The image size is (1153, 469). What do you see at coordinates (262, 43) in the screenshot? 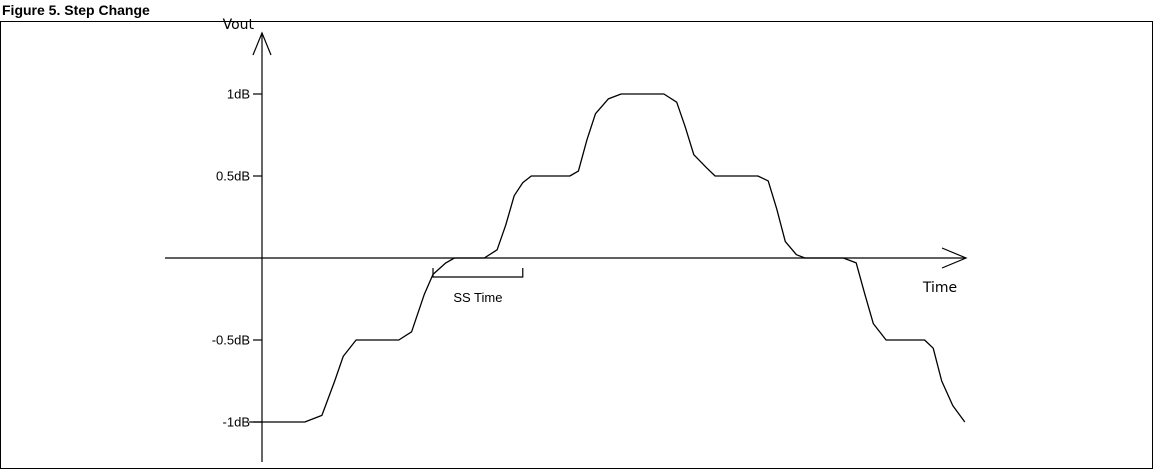
I see `y-axis-arrowhead` at bounding box center [262, 43].